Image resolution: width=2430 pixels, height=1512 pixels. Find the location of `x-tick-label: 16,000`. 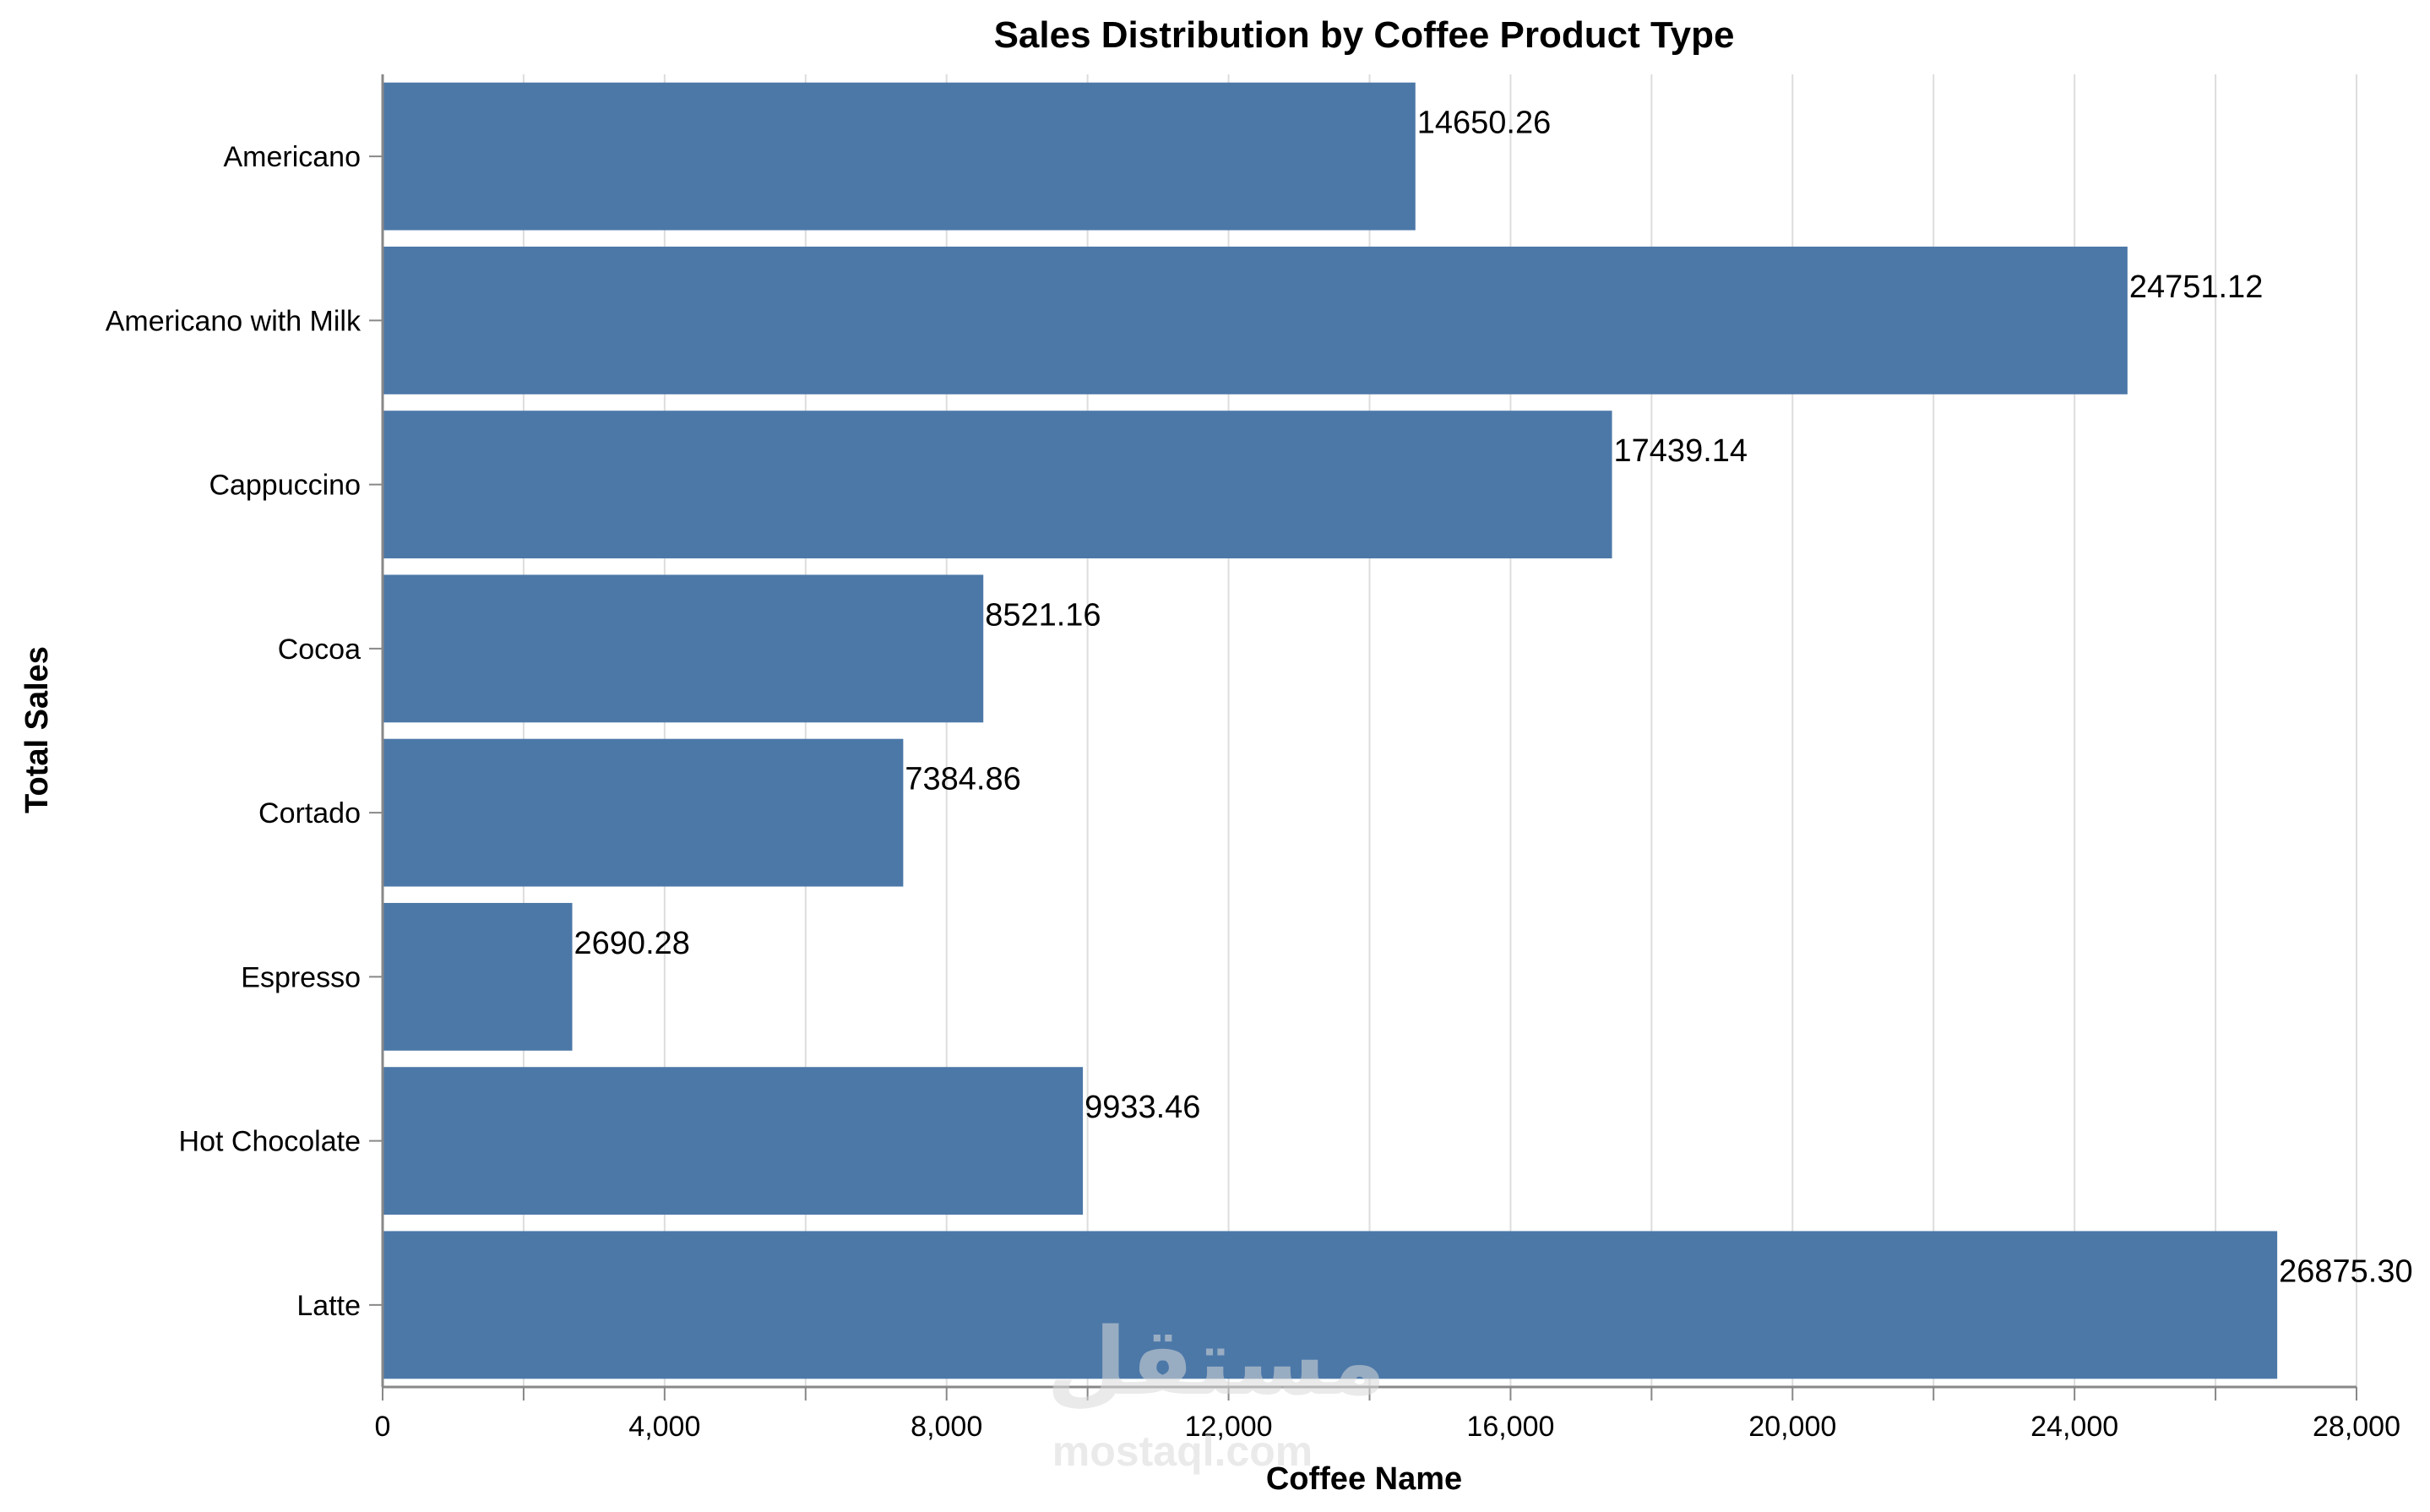

x-tick-label: 16,000 is located at coordinates (1510, 1427).